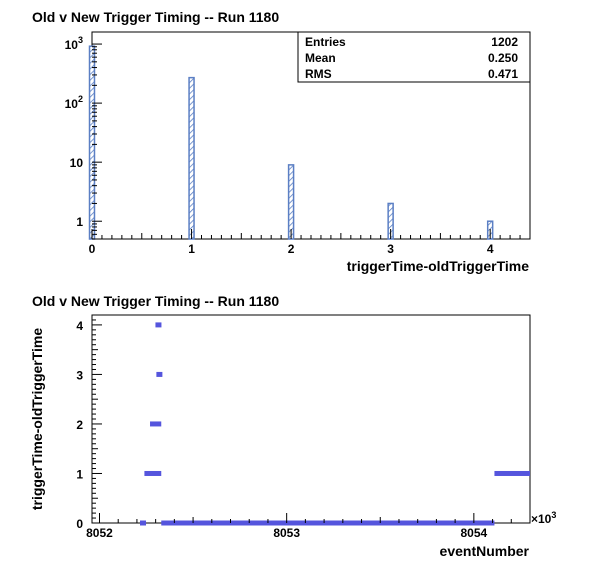 The image size is (596, 577). What do you see at coordinates (89, 422) in the screenshot?
I see `scatter-y-axis: 0 1 2 3 4` at bounding box center [89, 422].